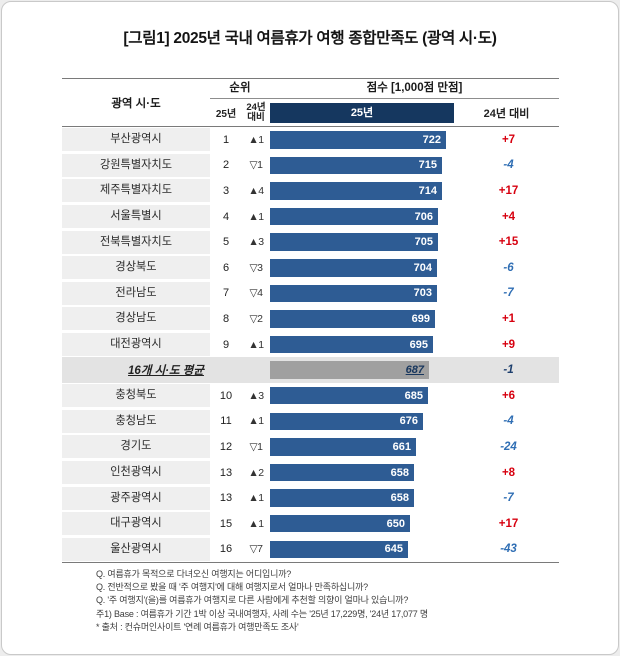 This screenshot has width=620, height=656. What do you see at coordinates (349, 395) in the screenshot?
I see `score-bar: 685` at bounding box center [349, 395].